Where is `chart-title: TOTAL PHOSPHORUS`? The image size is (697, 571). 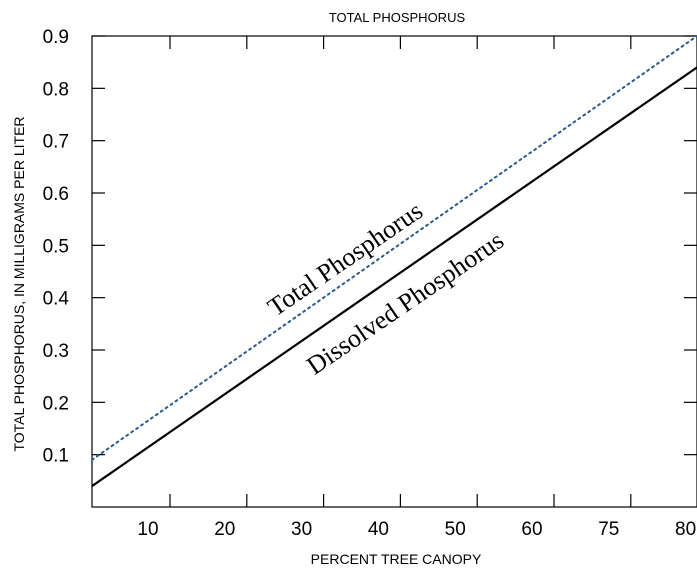 chart-title: TOTAL PHOSPHORUS is located at coordinates (397, 17).